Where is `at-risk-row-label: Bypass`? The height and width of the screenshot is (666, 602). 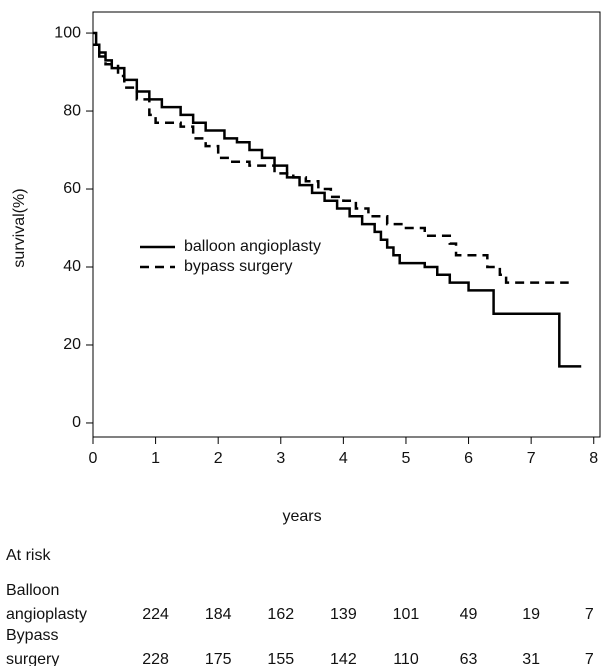
at-risk-row-label: Bypass is located at coordinates (32, 635).